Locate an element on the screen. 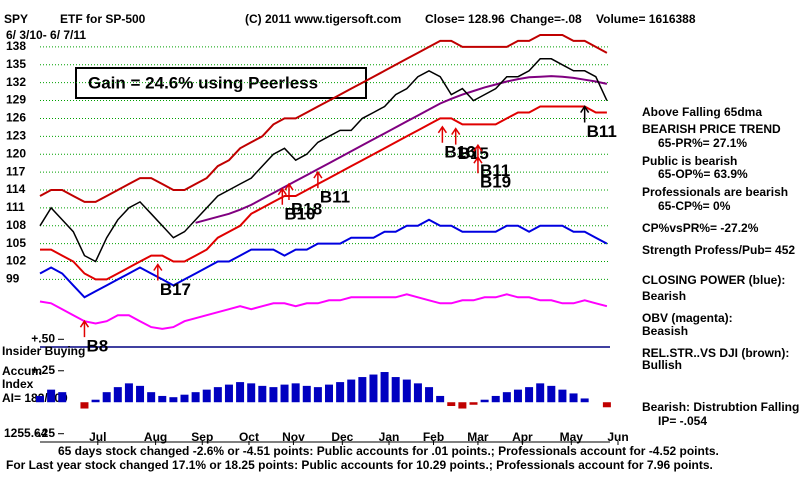 The width and height of the screenshot is (800, 478). x-tick-label: Sep is located at coordinates (202, 437).